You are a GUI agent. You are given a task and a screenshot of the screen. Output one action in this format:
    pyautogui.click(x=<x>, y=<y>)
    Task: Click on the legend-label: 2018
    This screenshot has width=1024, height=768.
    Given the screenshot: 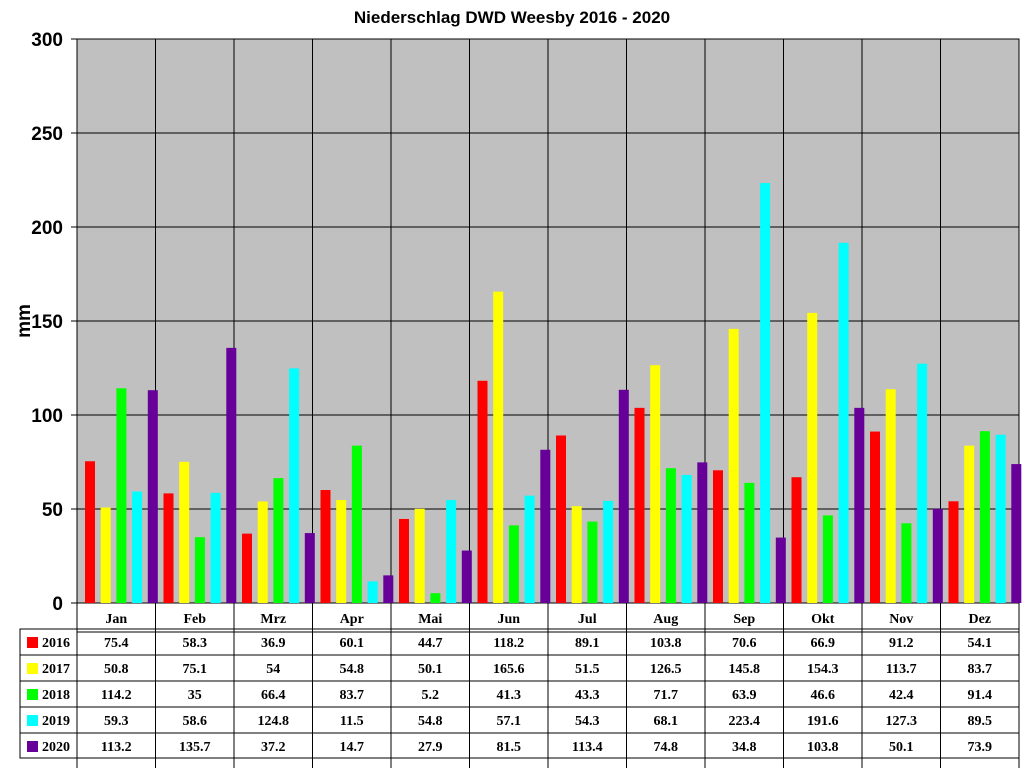 What is the action you would take?
    pyautogui.click(x=56, y=695)
    